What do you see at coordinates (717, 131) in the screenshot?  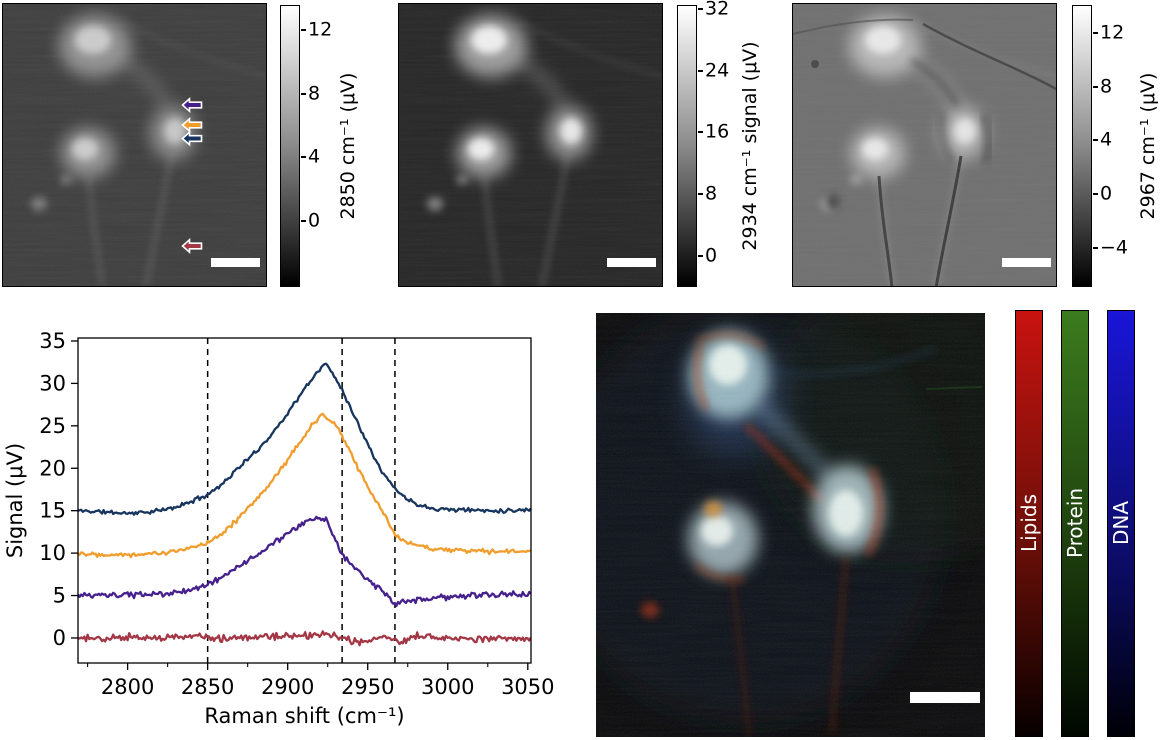 I see `colorbar-tick-label: 16` at bounding box center [717, 131].